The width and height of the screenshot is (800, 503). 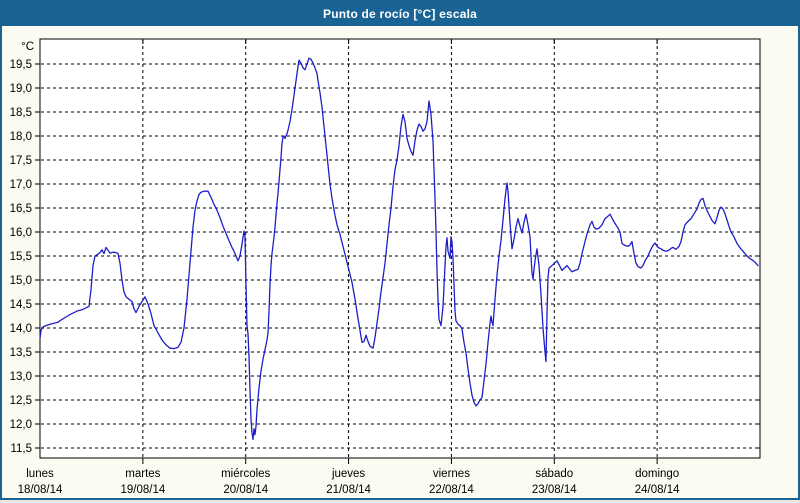 I want to click on svg-text: lunes, so click(x=40, y=474).